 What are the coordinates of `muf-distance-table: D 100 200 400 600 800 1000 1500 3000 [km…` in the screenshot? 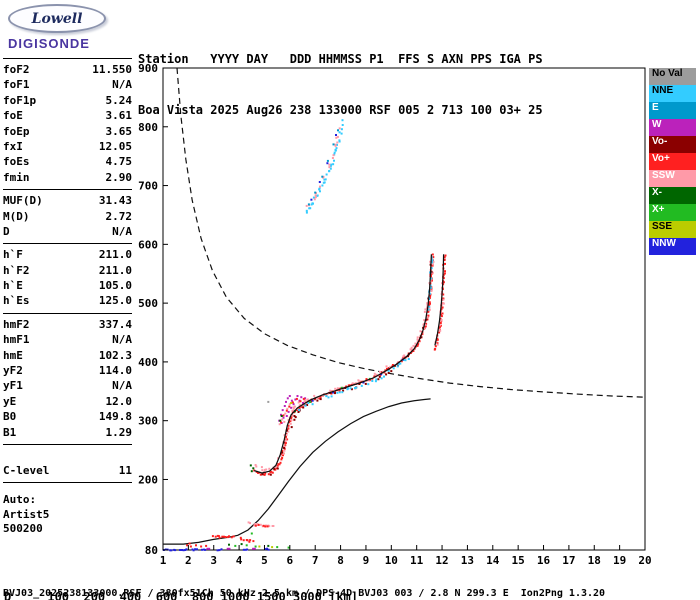 It's located at (184, 583).